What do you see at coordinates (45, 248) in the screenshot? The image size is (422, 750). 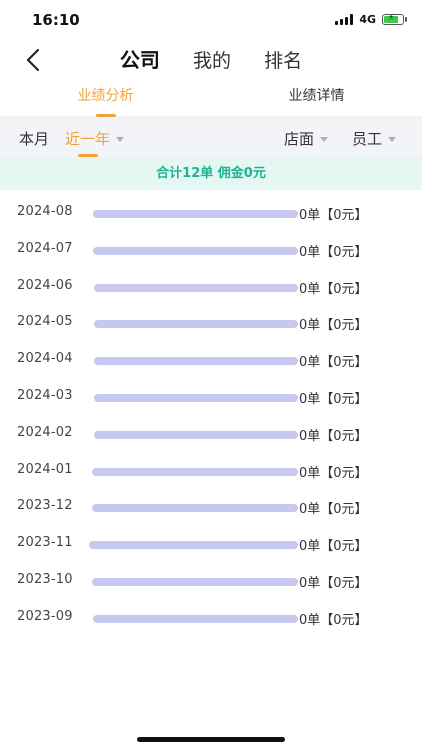 I see `month-label: 2024-07` at bounding box center [45, 248].